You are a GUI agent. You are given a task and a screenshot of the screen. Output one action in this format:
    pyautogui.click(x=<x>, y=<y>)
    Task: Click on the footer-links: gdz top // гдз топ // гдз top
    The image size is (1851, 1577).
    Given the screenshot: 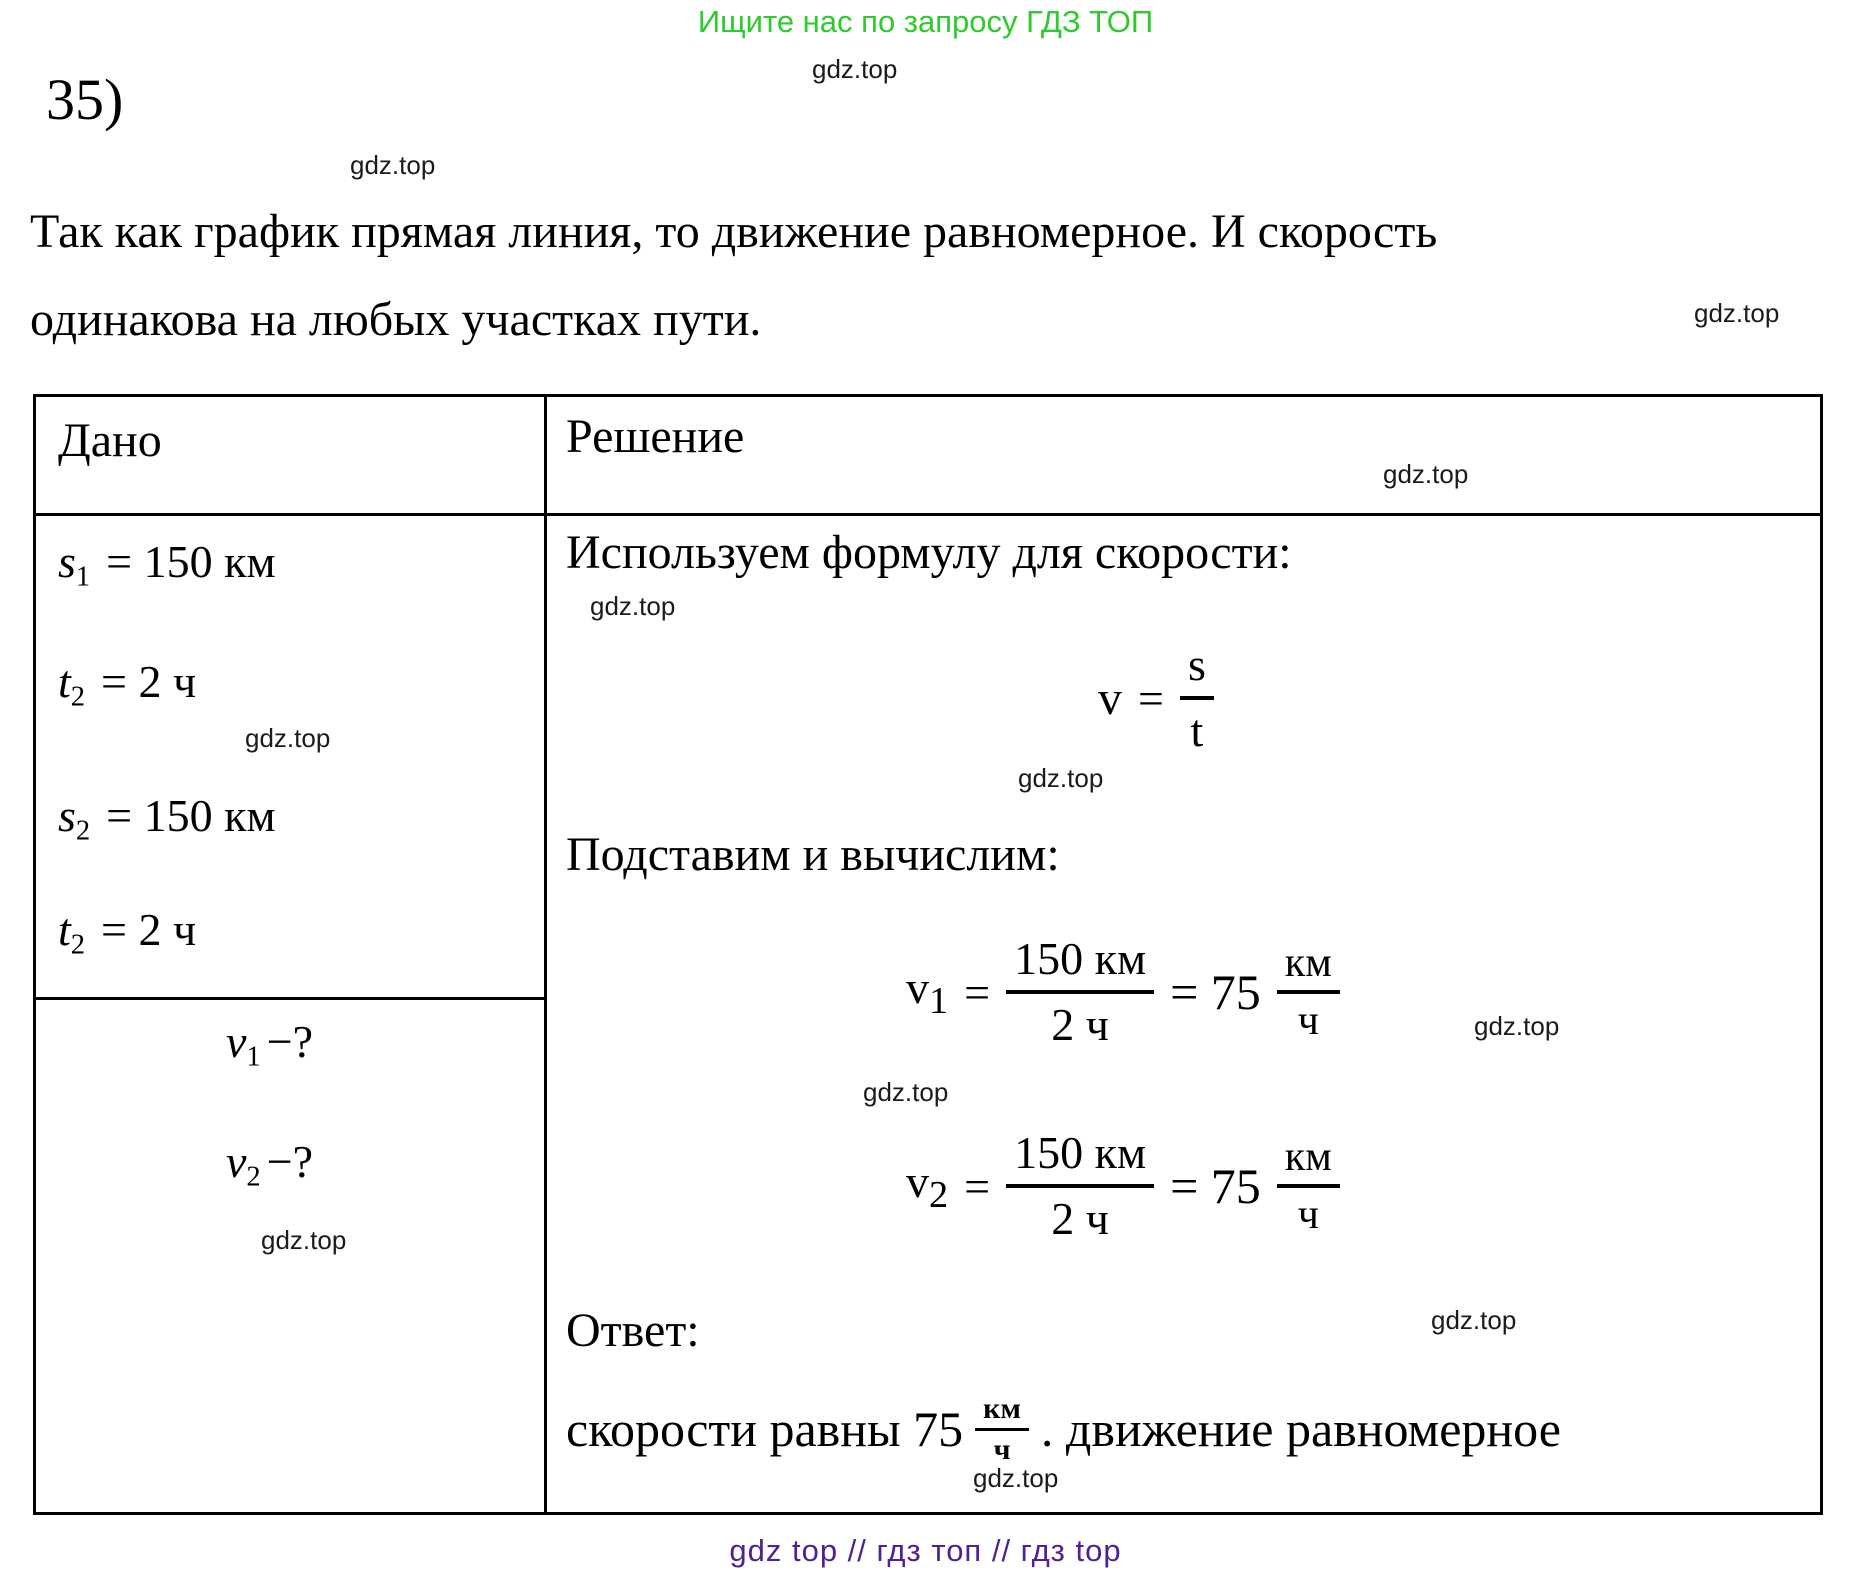 What is the action you would take?
    pyautogui.click(x=925, y=1550)
    